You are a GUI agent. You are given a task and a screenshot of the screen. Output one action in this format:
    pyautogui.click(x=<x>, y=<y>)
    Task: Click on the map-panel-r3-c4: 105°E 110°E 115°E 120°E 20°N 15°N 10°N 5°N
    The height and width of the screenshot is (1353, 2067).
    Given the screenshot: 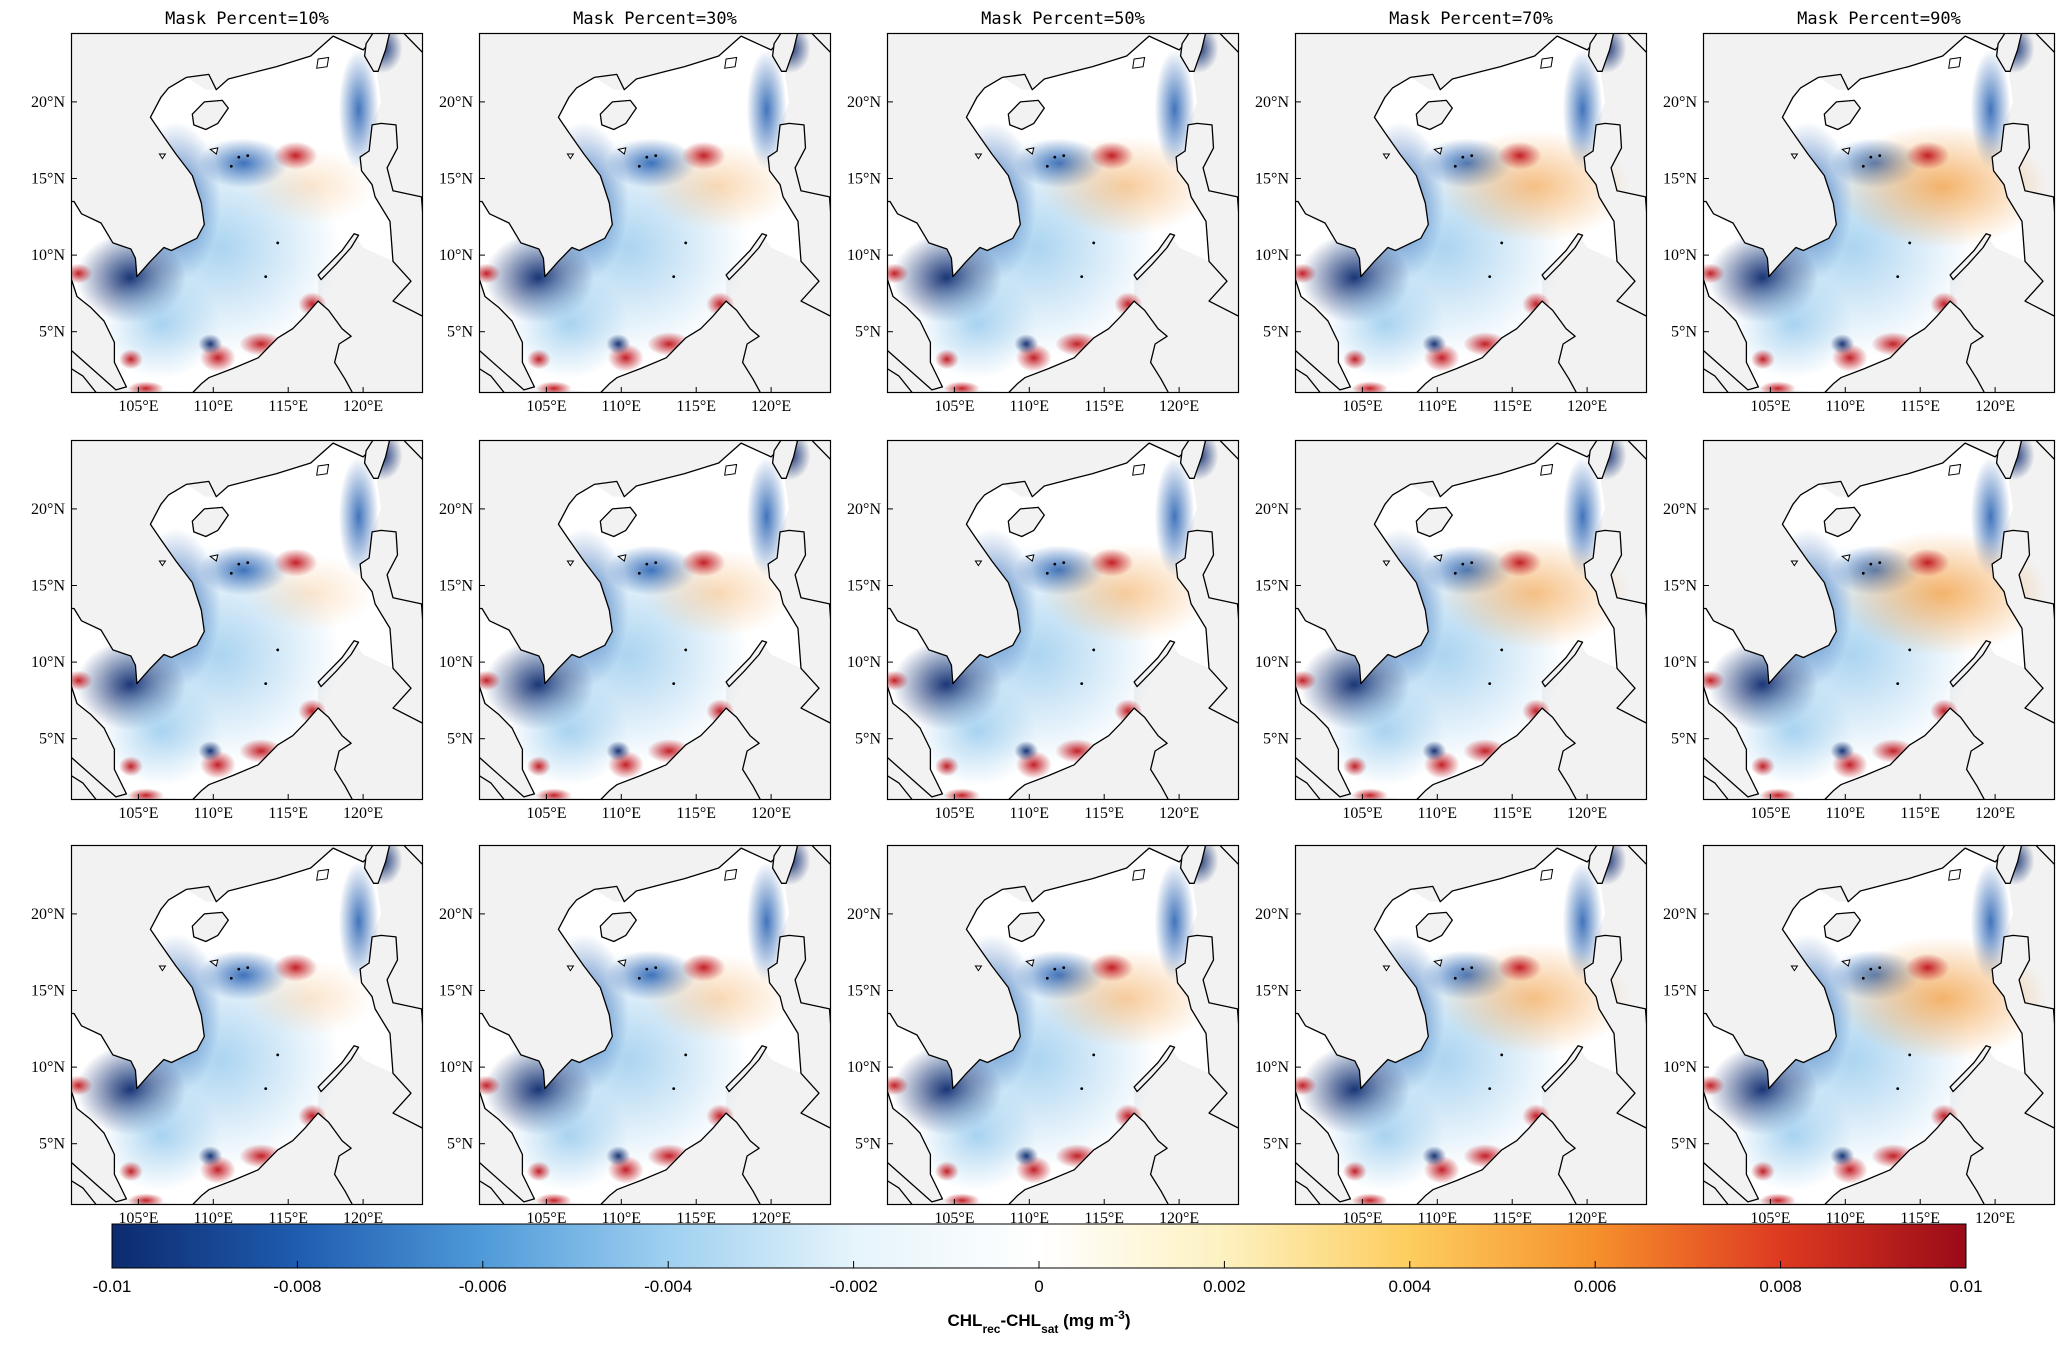 What is the action you would take?
    pyautogui.click(x=1451, y=1035)
    